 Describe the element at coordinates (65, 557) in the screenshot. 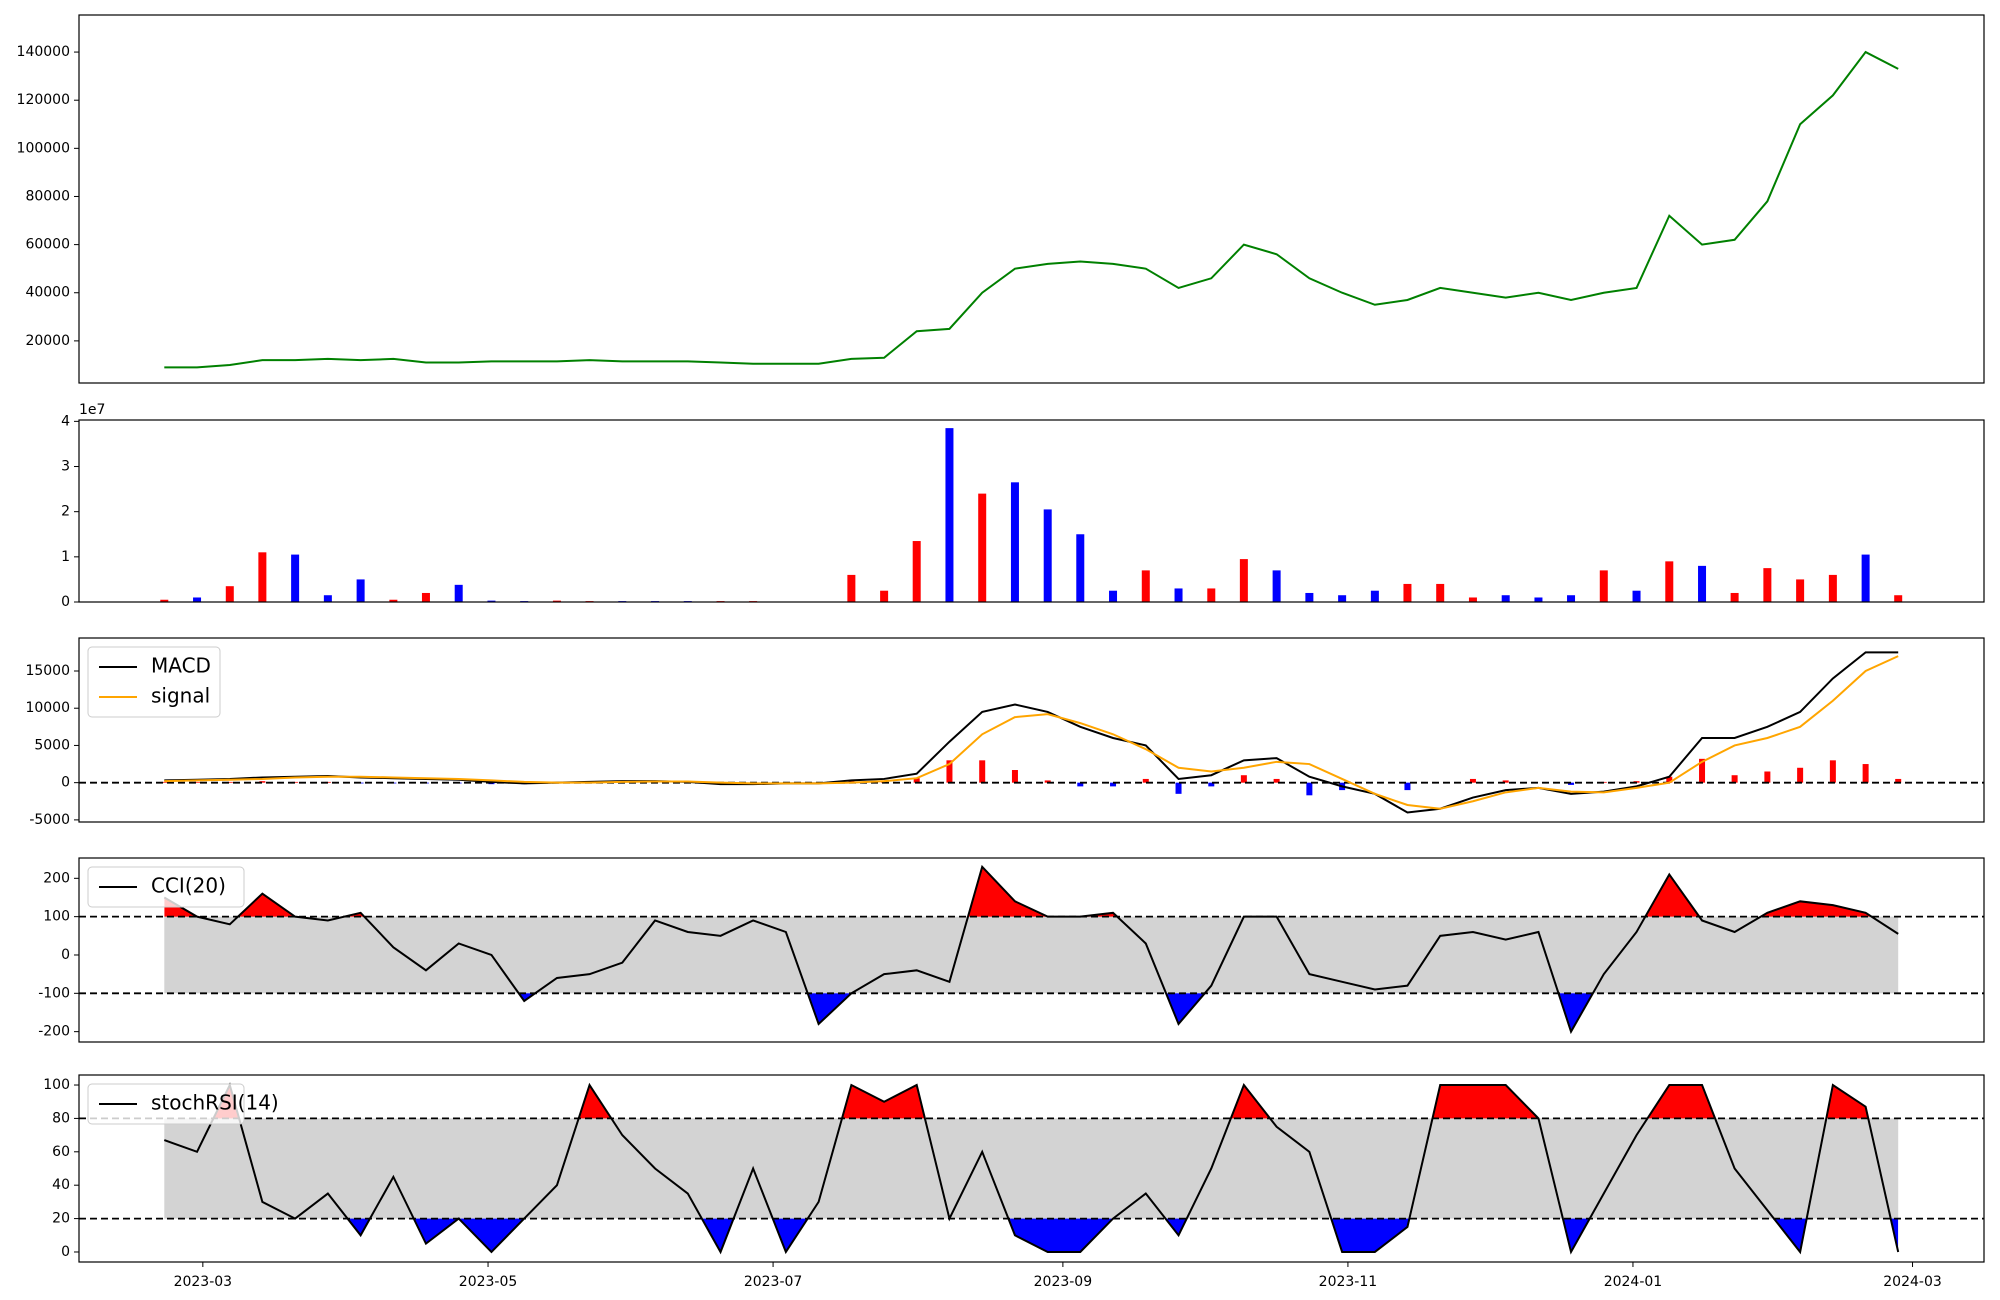

I see `y-tick-label: 1` at that location.